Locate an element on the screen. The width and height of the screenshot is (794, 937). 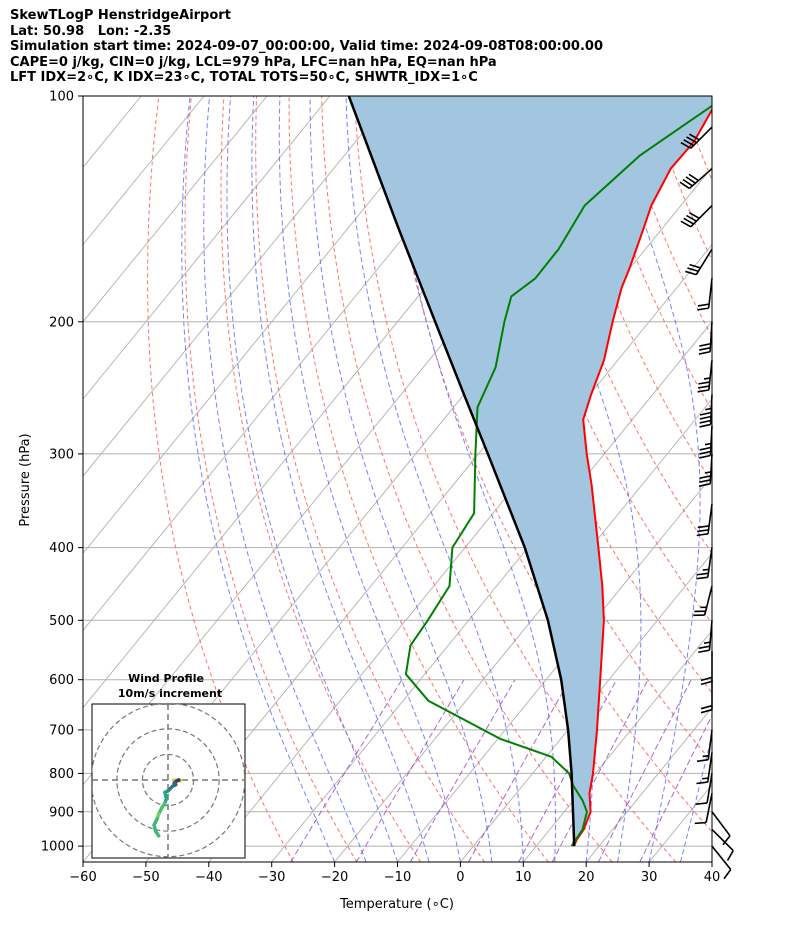
y-tick-label: 800 is located at coordinates (61, 774).